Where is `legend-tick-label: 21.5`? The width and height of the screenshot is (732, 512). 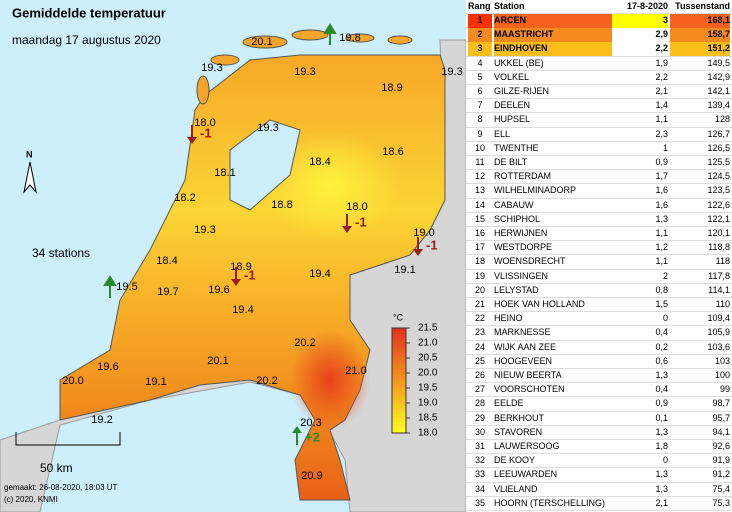 legend-tick-label: 21.5 is located at coordinates (428, 328).